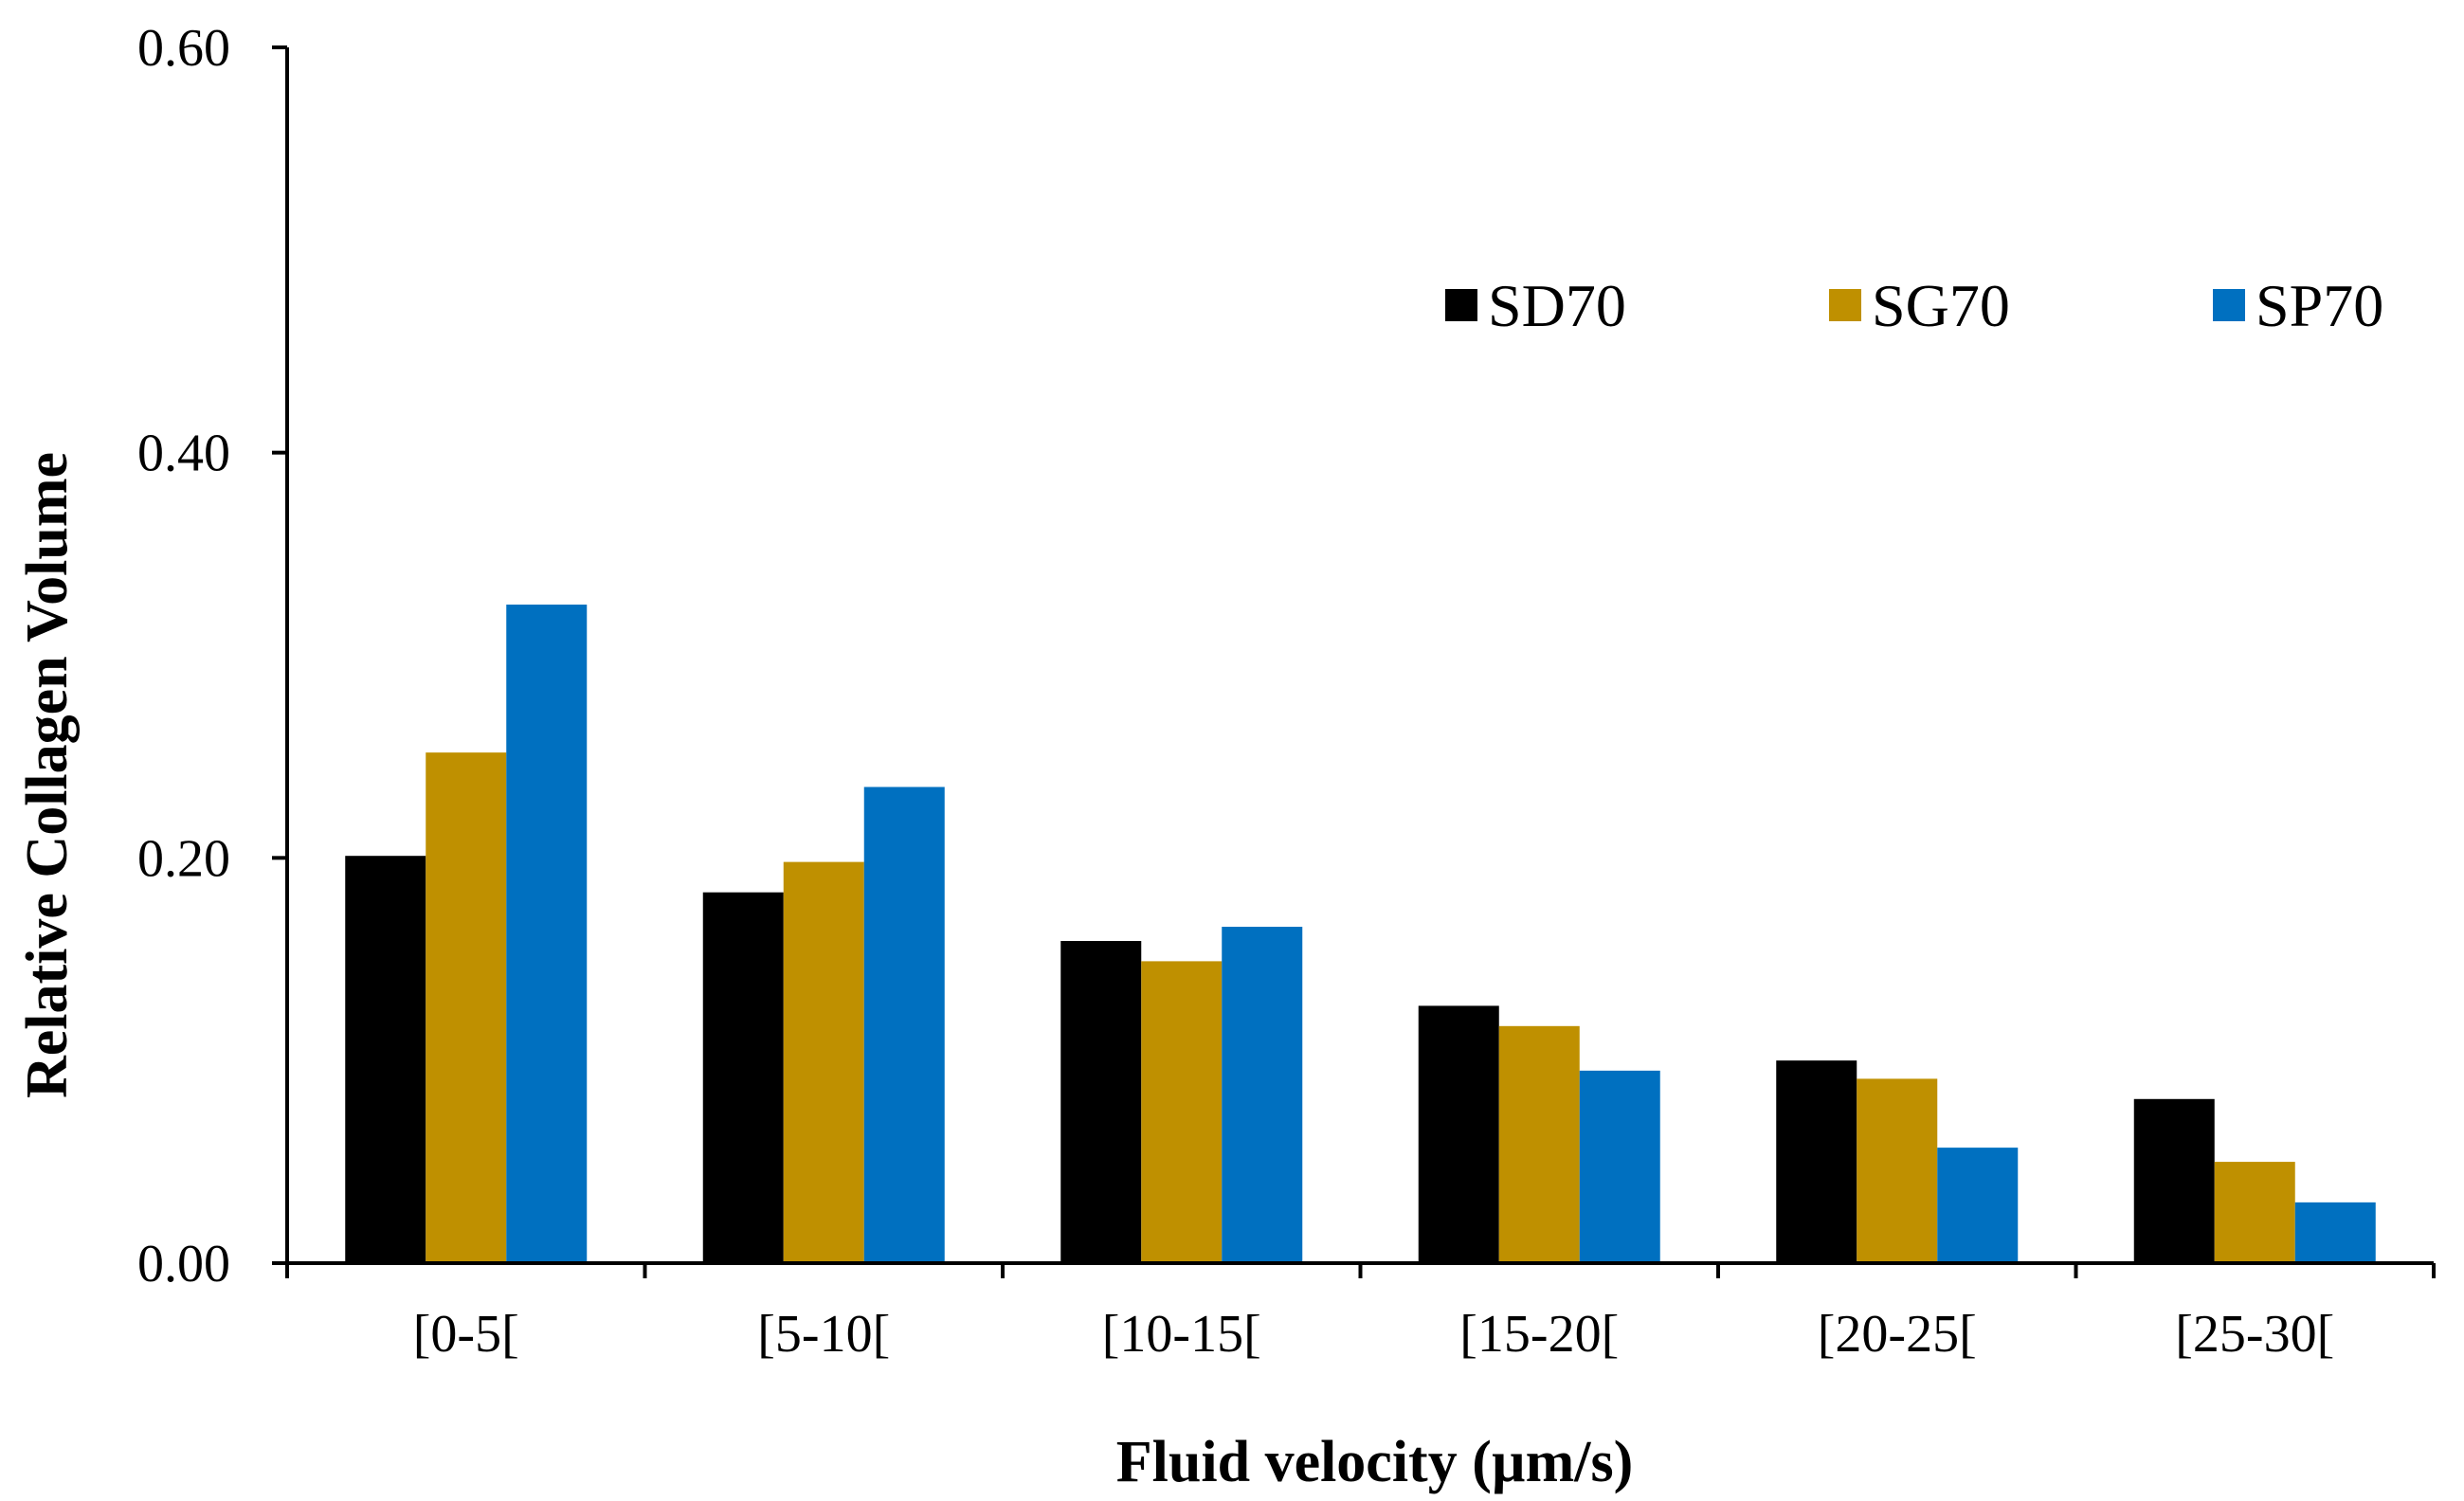 The height and width of the screenshot is (1501, 2464). What do you see at coordinates (2255, 1334) in the screenshot?
I see `x-tick-label: [25-30[` at bounding box center [2255, 1334].